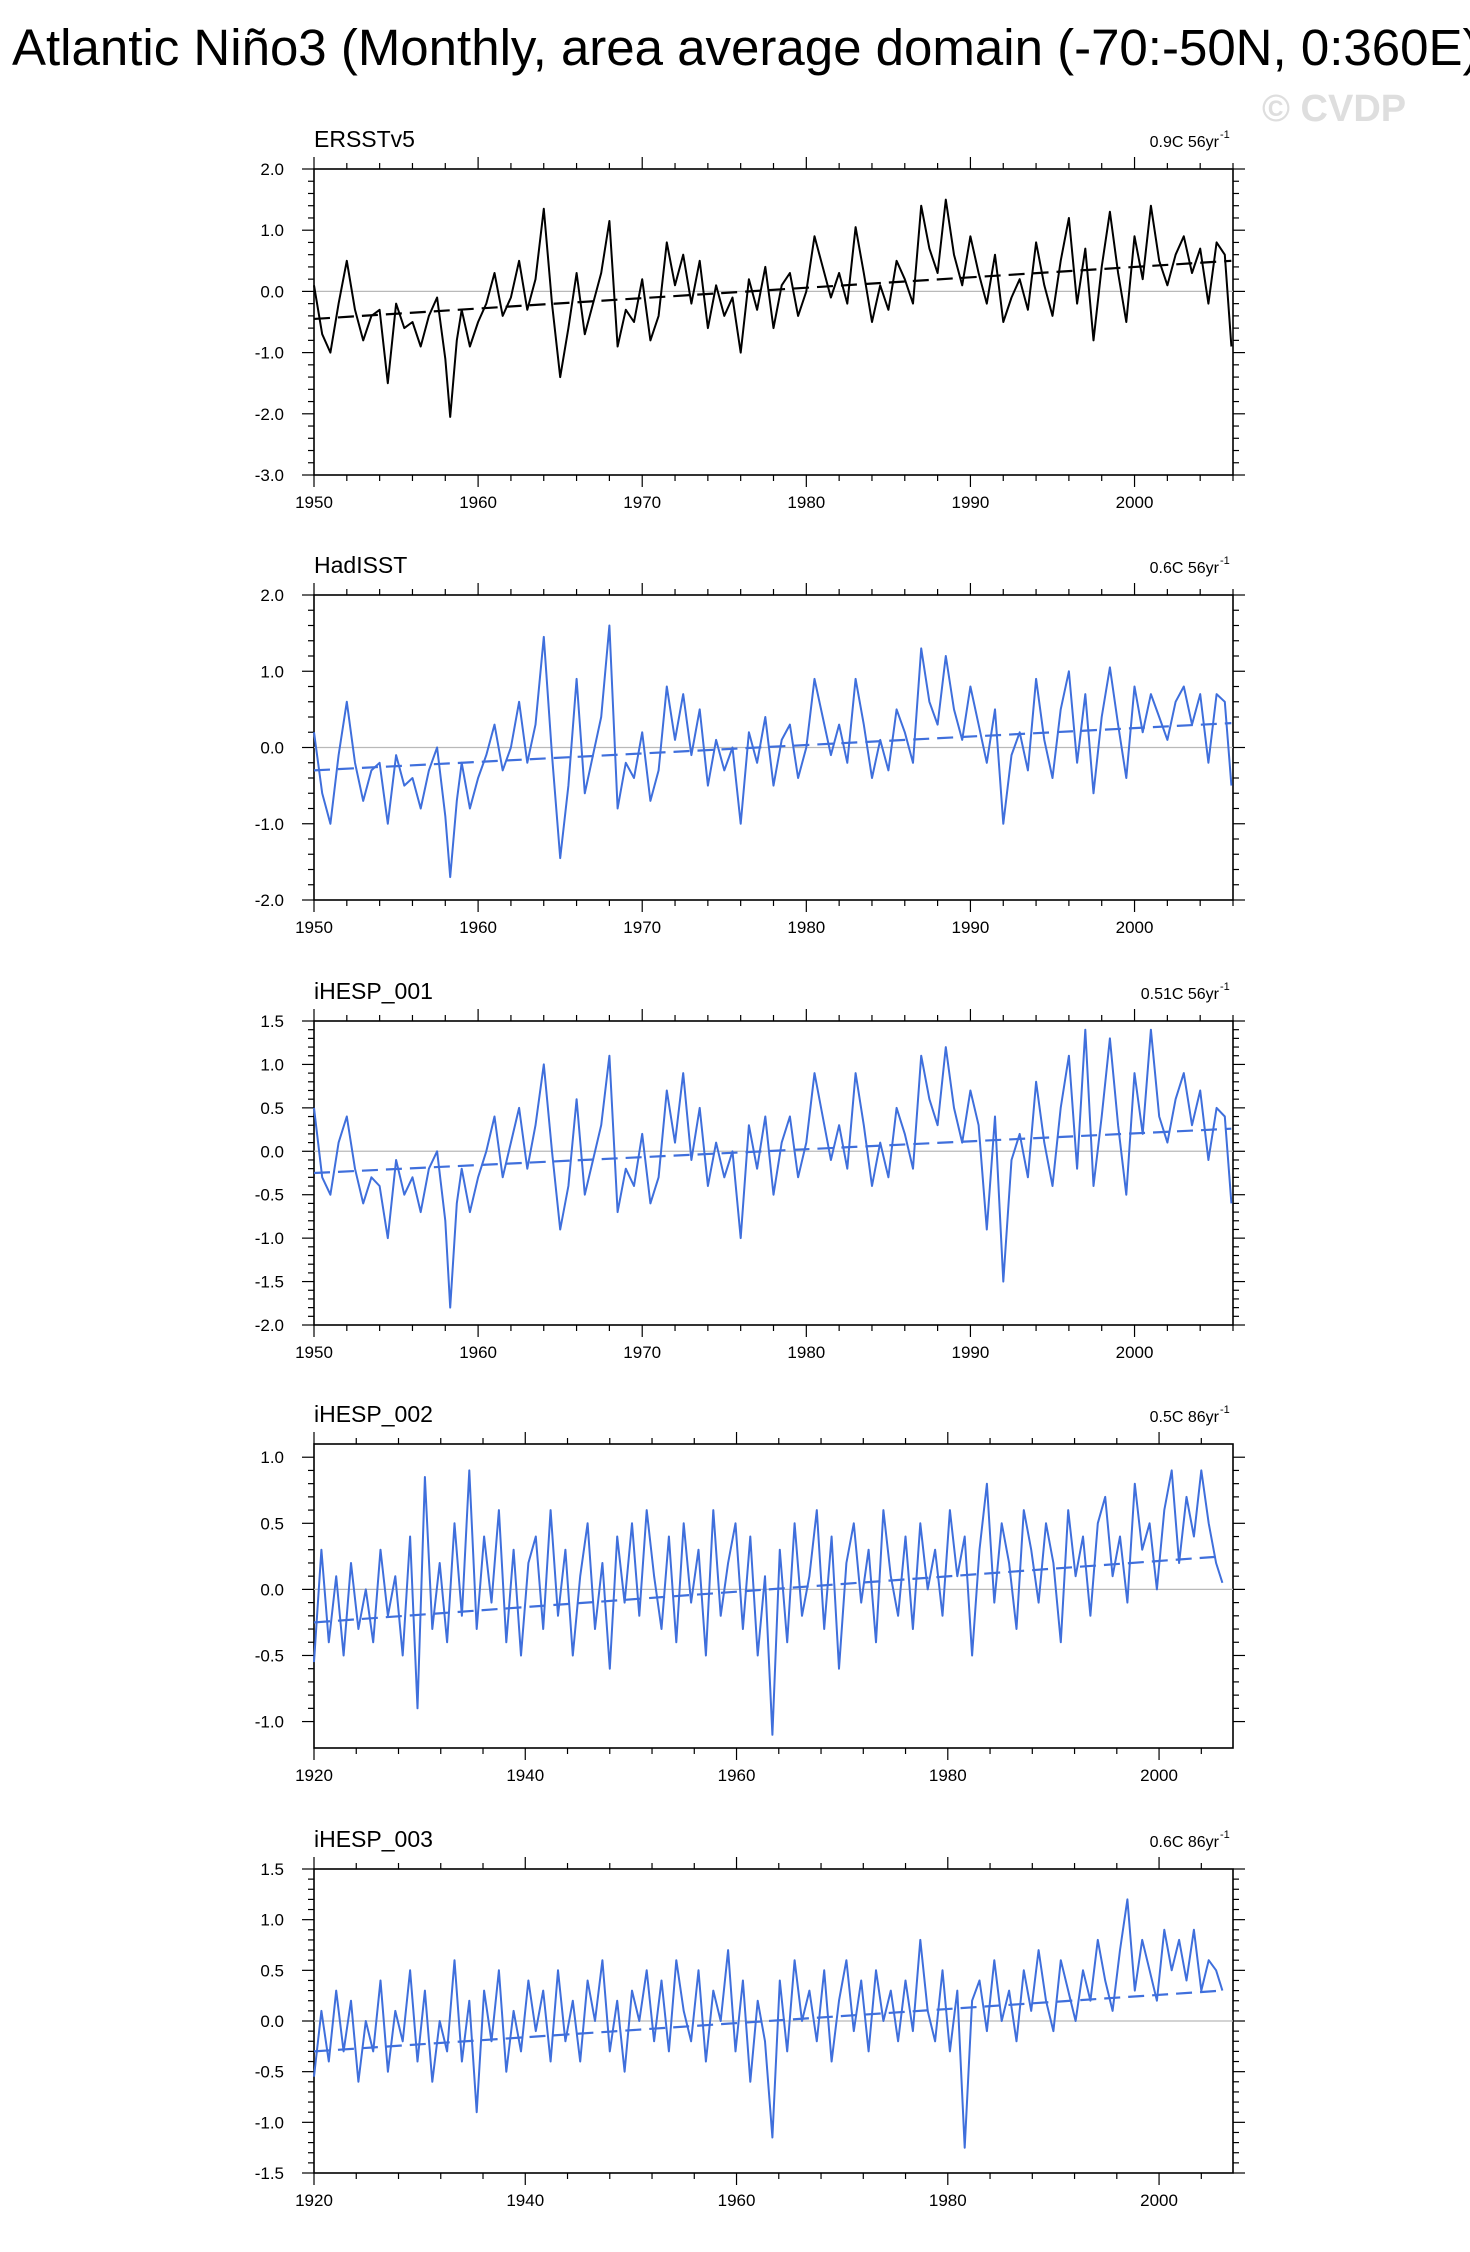 The width and height of the screenshot is (1470, 2252). What do you see at coordinates (269, 353) in the screenshot?
I see `chart-1-ytick-label: -1.0` at bounding box center [269, 353].